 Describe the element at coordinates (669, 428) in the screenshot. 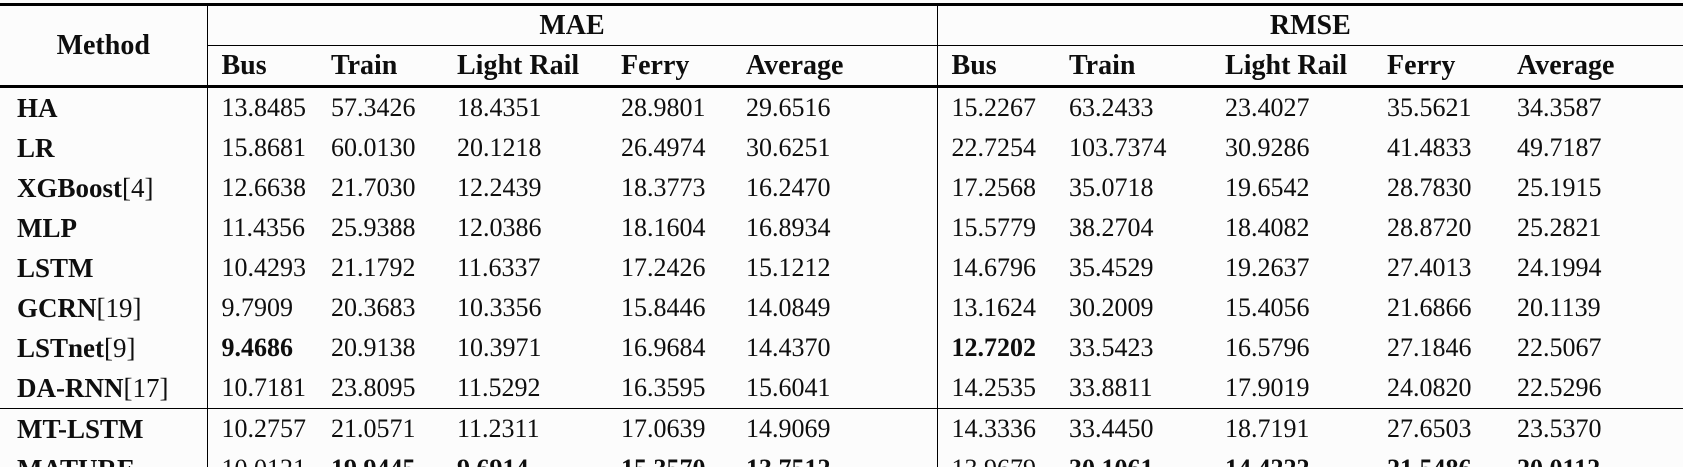

I see `value-cell-mae: 17.0639` at that location.